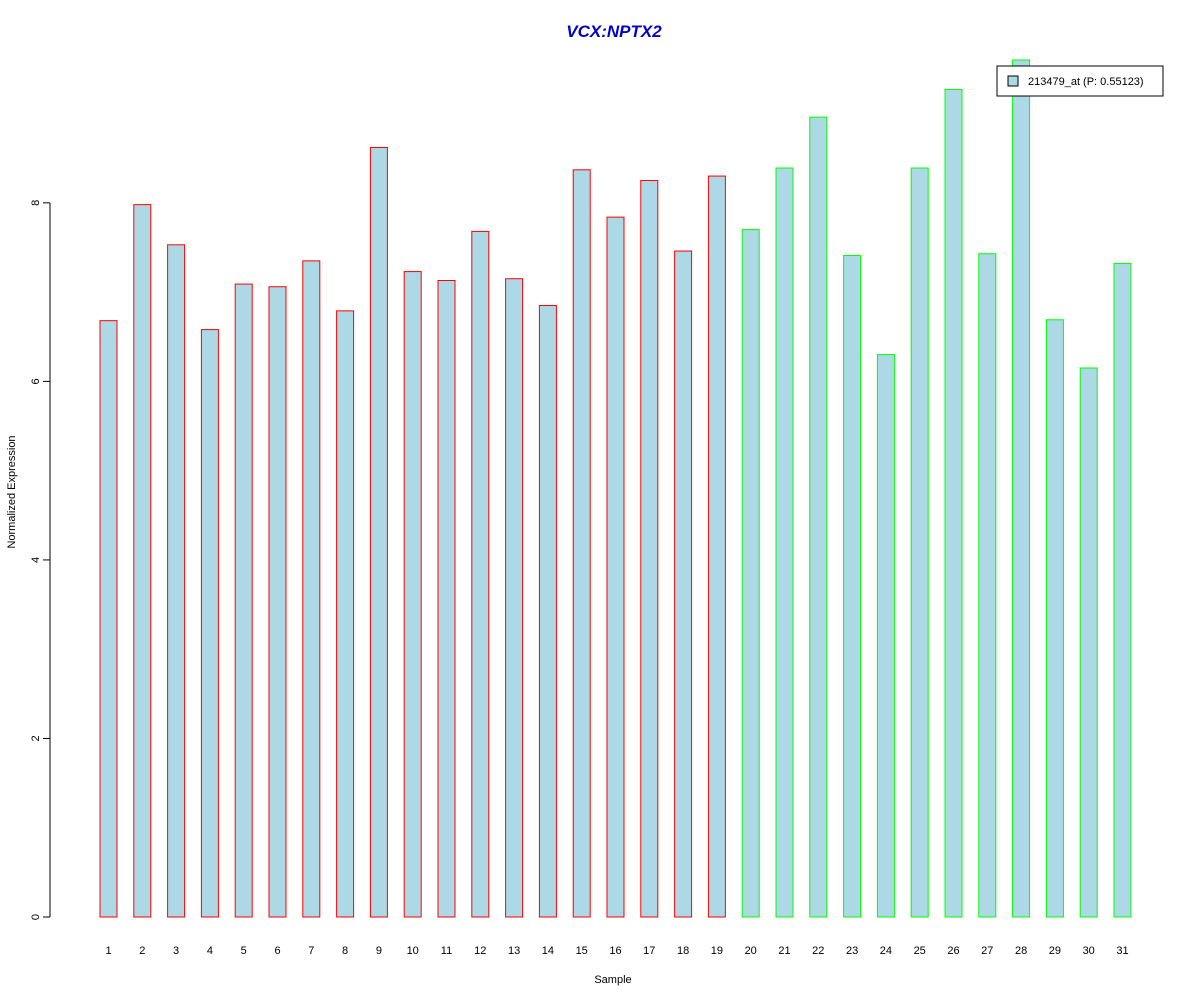  I want to click on legend-box, so click(1080, 81).